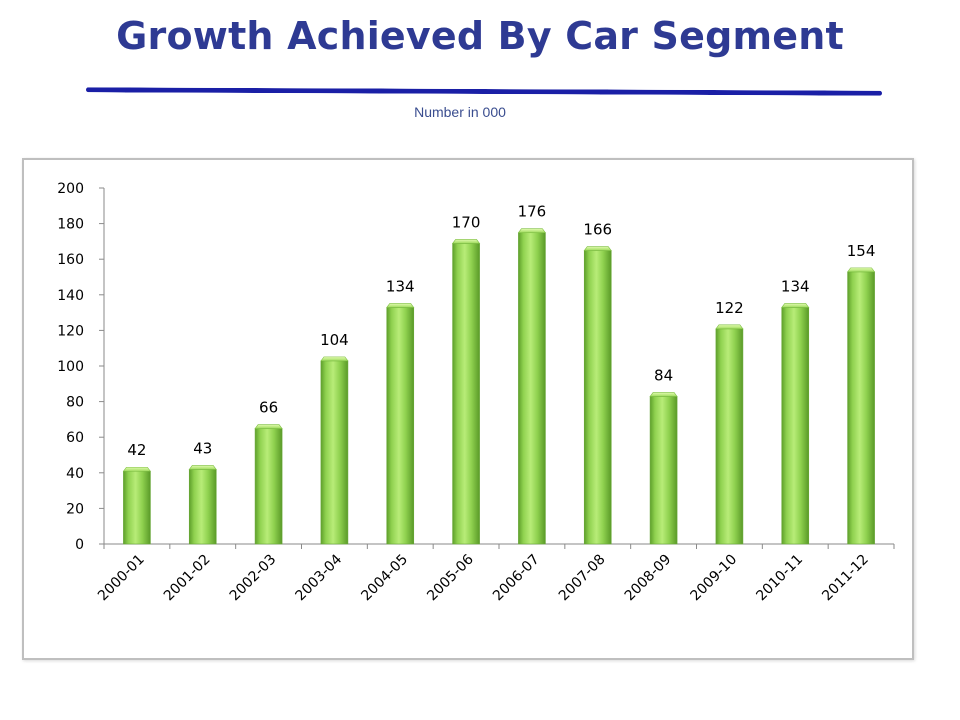 The height and width of the screenshot is (720, 960). What do you see at coordinates (861, 251) in the screenshot?
I see `data-label: 154` at bounding box center [861, 251].